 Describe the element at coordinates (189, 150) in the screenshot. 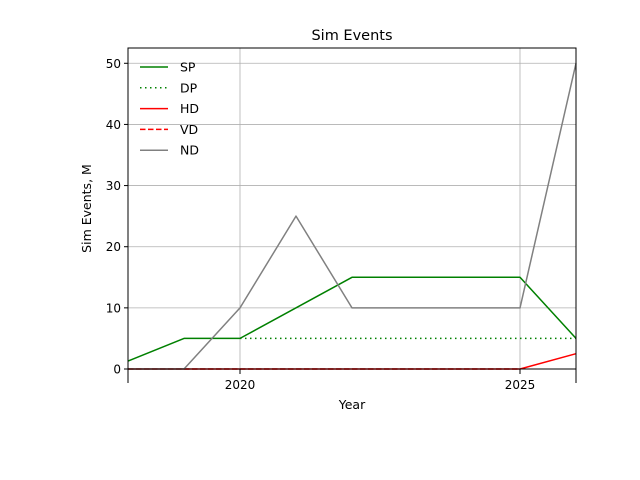

I see `legend-label-nd: ND` at that location.